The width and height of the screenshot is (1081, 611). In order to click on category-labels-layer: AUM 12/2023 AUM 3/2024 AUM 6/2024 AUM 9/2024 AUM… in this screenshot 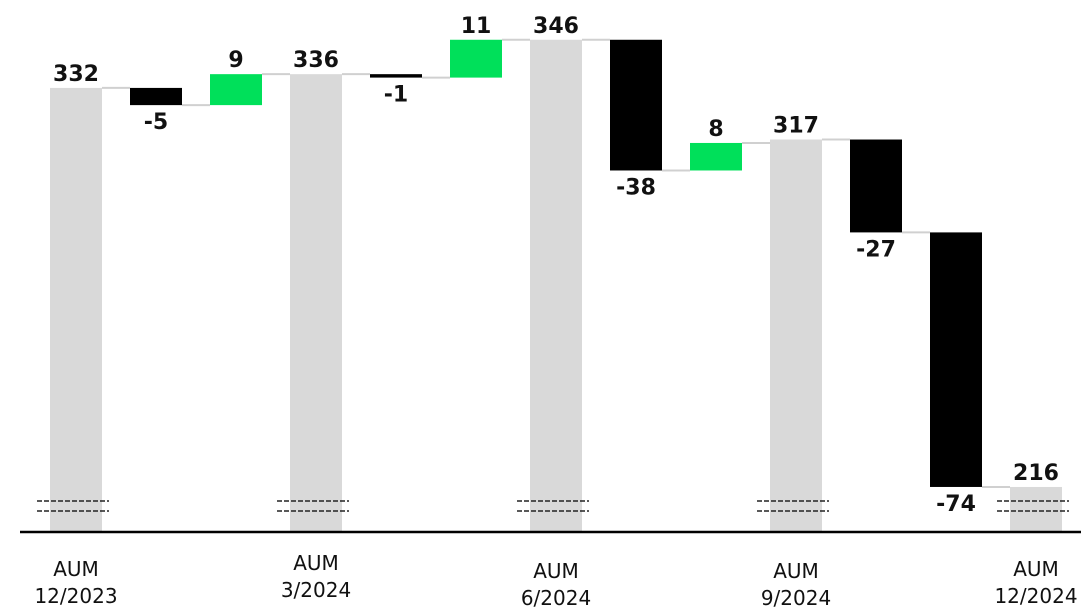, I will do `click(555, 580)`.